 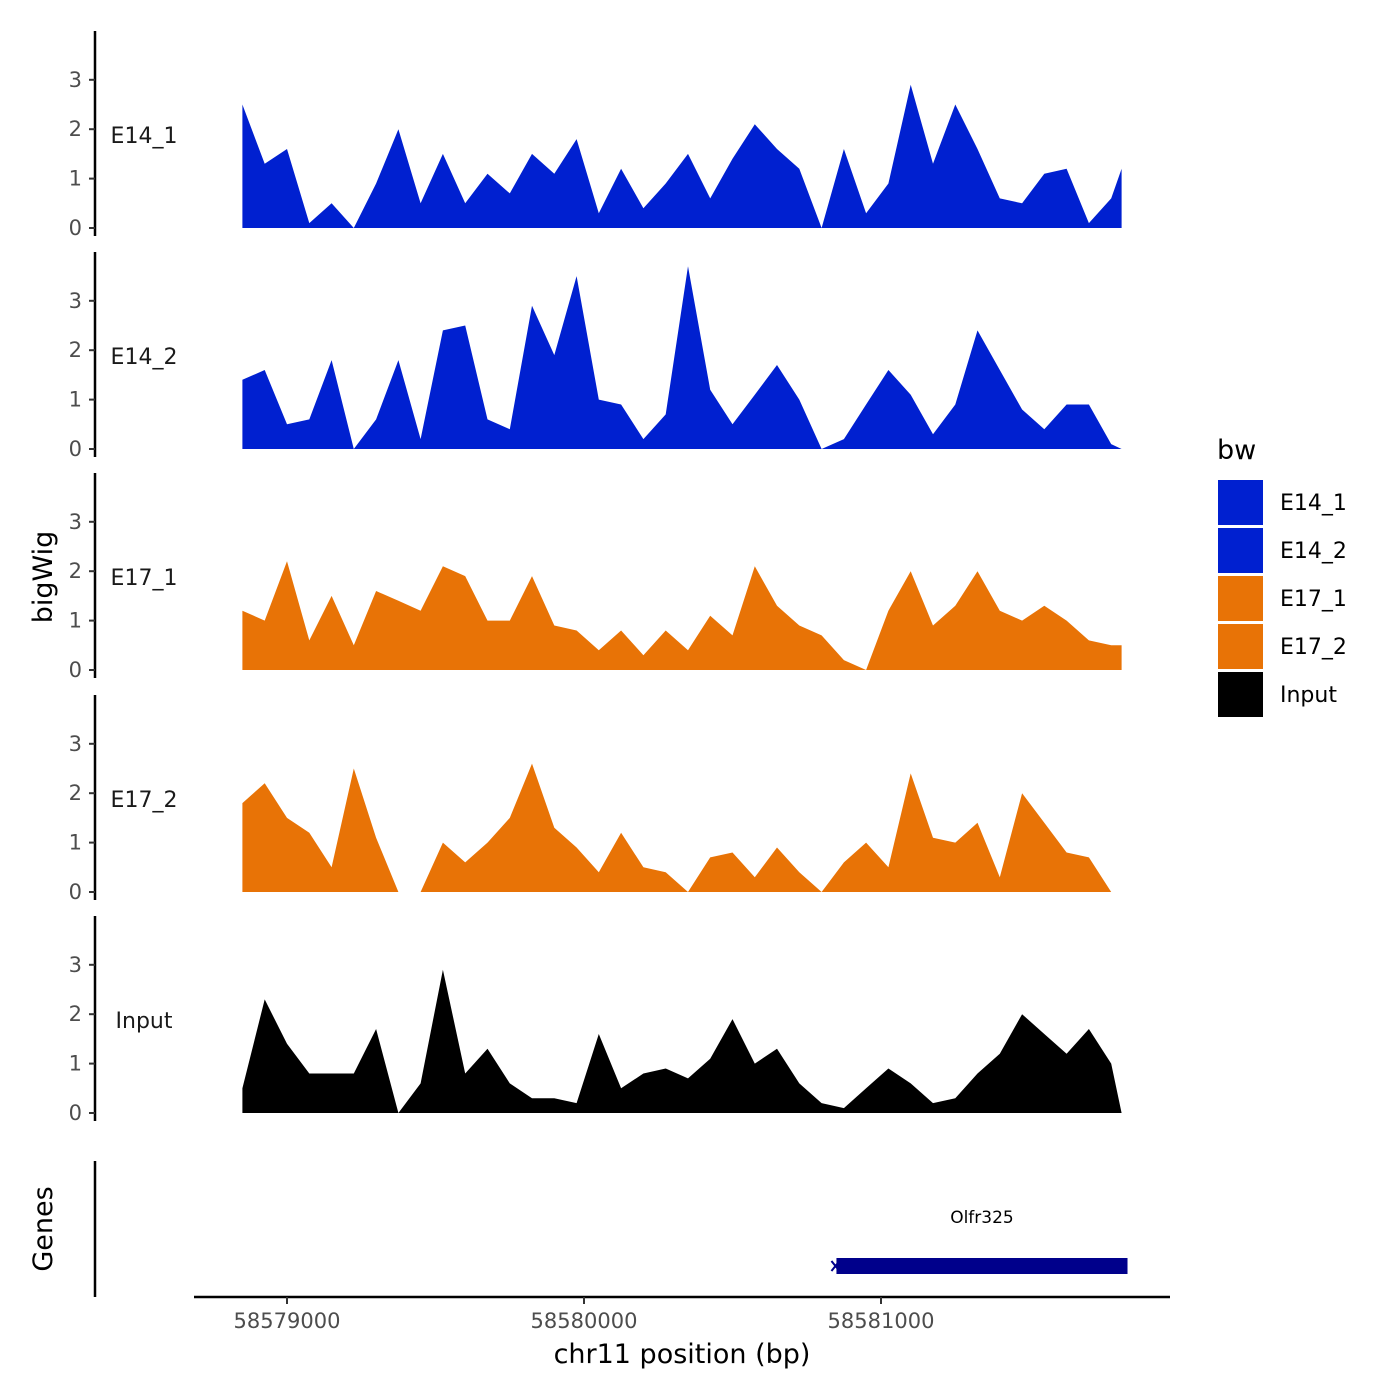 I want to click on legend-item: E14_1, so click(x=1282, y=502).